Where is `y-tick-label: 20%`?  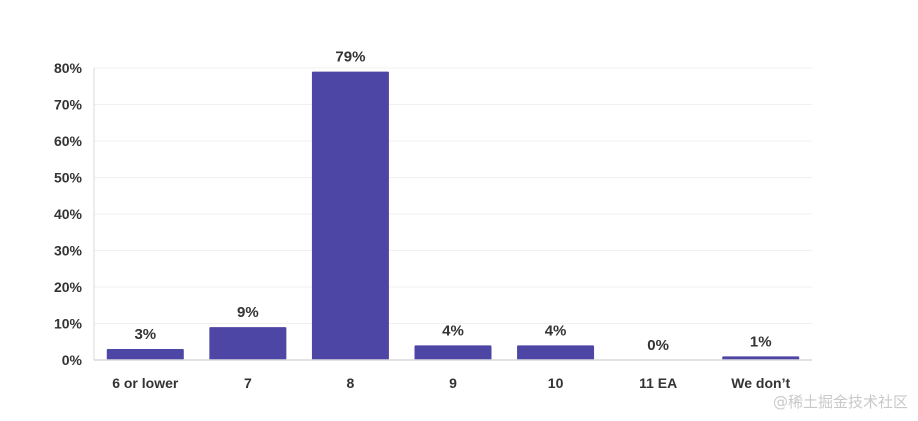 y-tick-label: 20% is located at coordinates (68, 287).